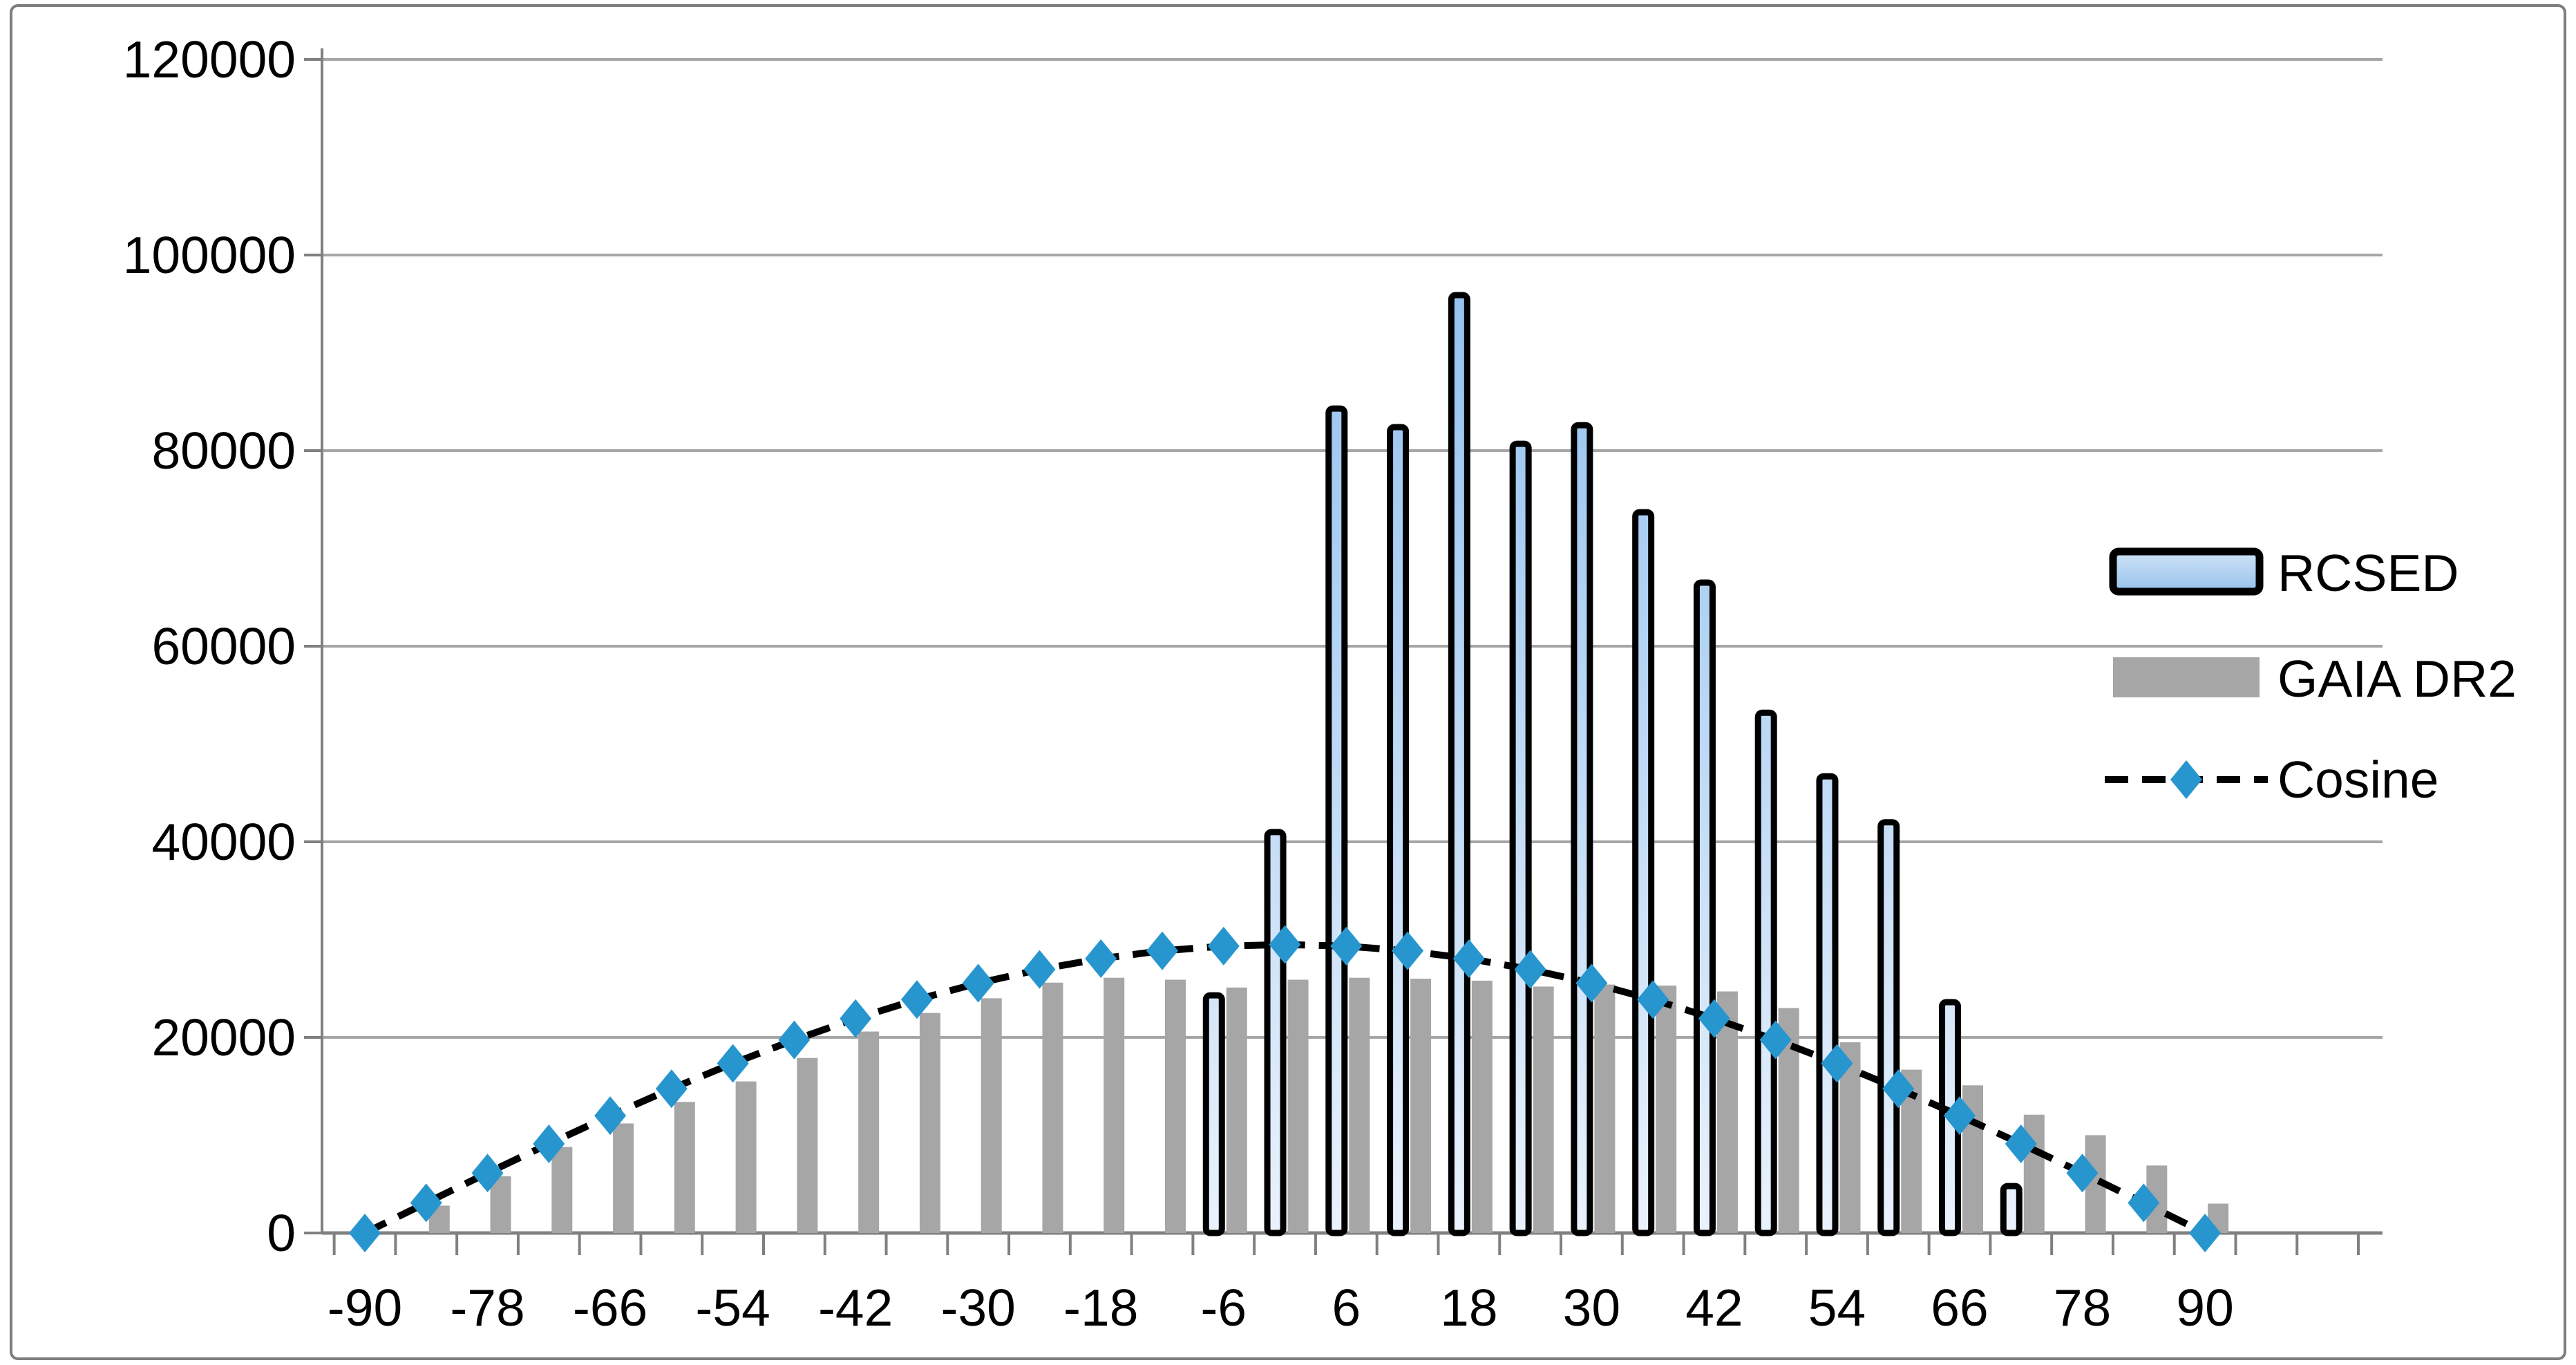 The width and height of the screenshot is (2576, 1365). What do you see at coordinates (500, 1204) in the screenshot?
I see `bar-gaia--78` at bounding box center [500, 1204].